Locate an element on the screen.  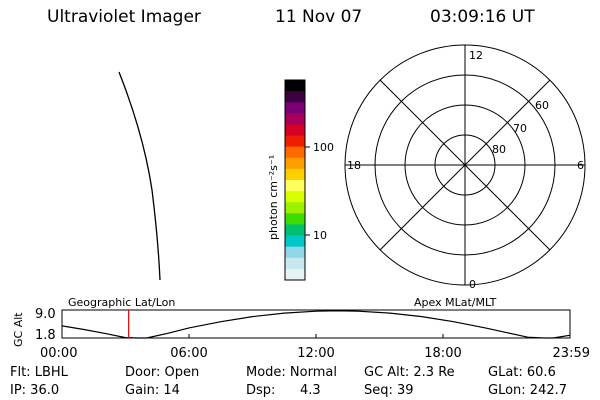
colorbar-unit-label: photon cm⁻²s⁻¹ is located at coordinates (273, 197).